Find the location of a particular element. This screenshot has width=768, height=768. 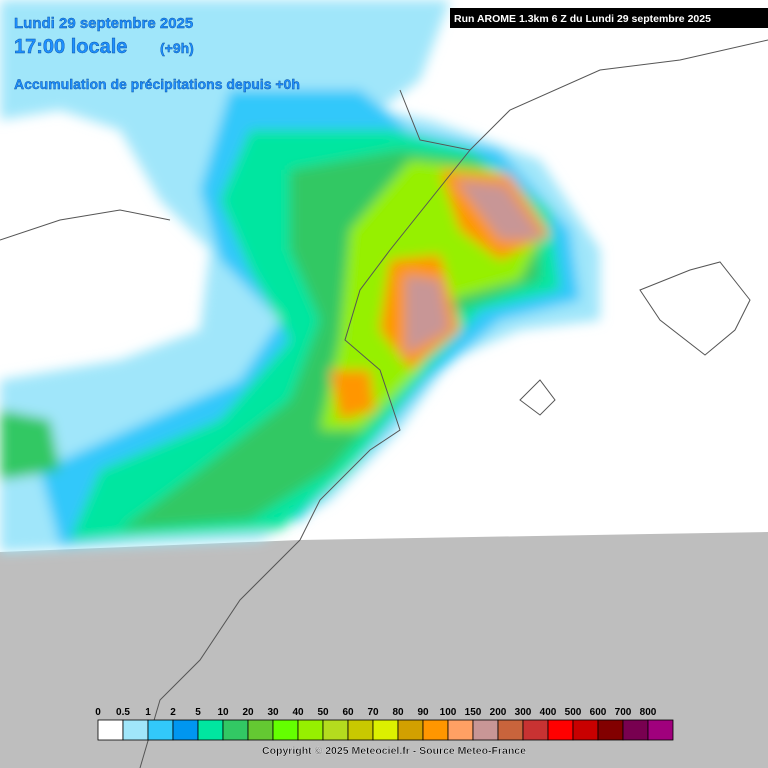

legend-label: 60 is located at coordinates (348, 712).